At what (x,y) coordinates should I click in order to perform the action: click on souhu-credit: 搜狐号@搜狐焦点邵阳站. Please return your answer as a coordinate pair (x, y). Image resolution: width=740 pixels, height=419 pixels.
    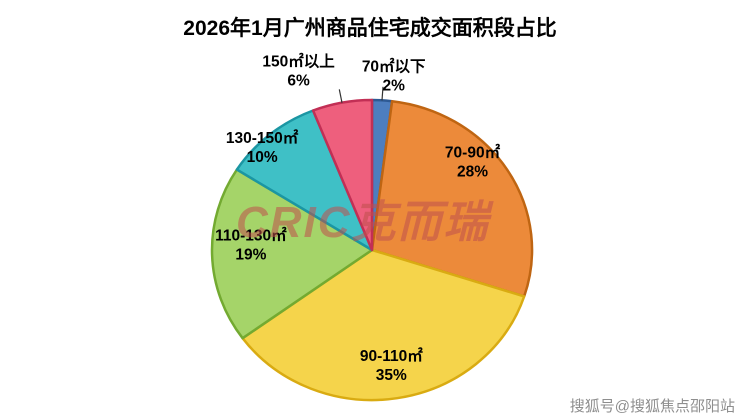
    Looking at the image, I should click on (652, 406).